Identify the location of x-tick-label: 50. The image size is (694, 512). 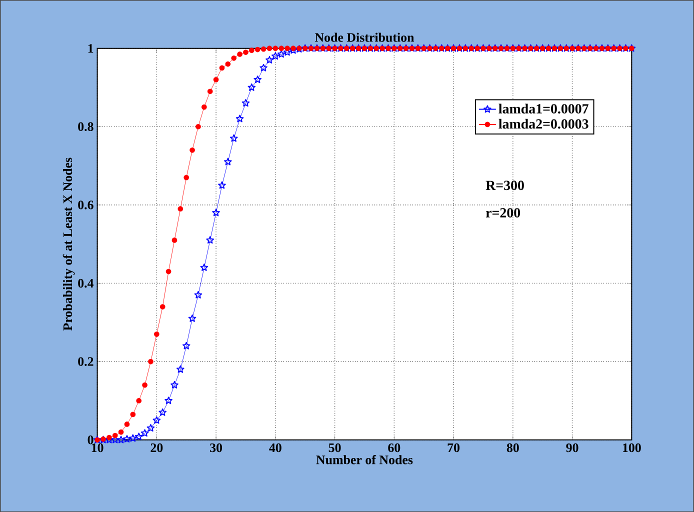
(334, 447).